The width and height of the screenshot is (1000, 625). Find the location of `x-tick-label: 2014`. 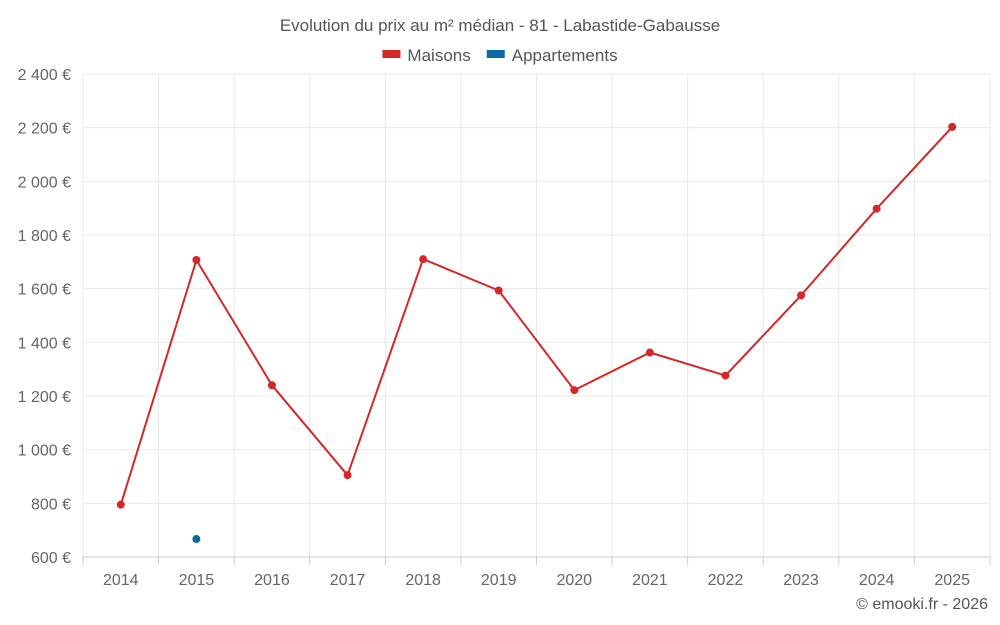

x-tick-label: 2014 is located at coordinates (121, 580).